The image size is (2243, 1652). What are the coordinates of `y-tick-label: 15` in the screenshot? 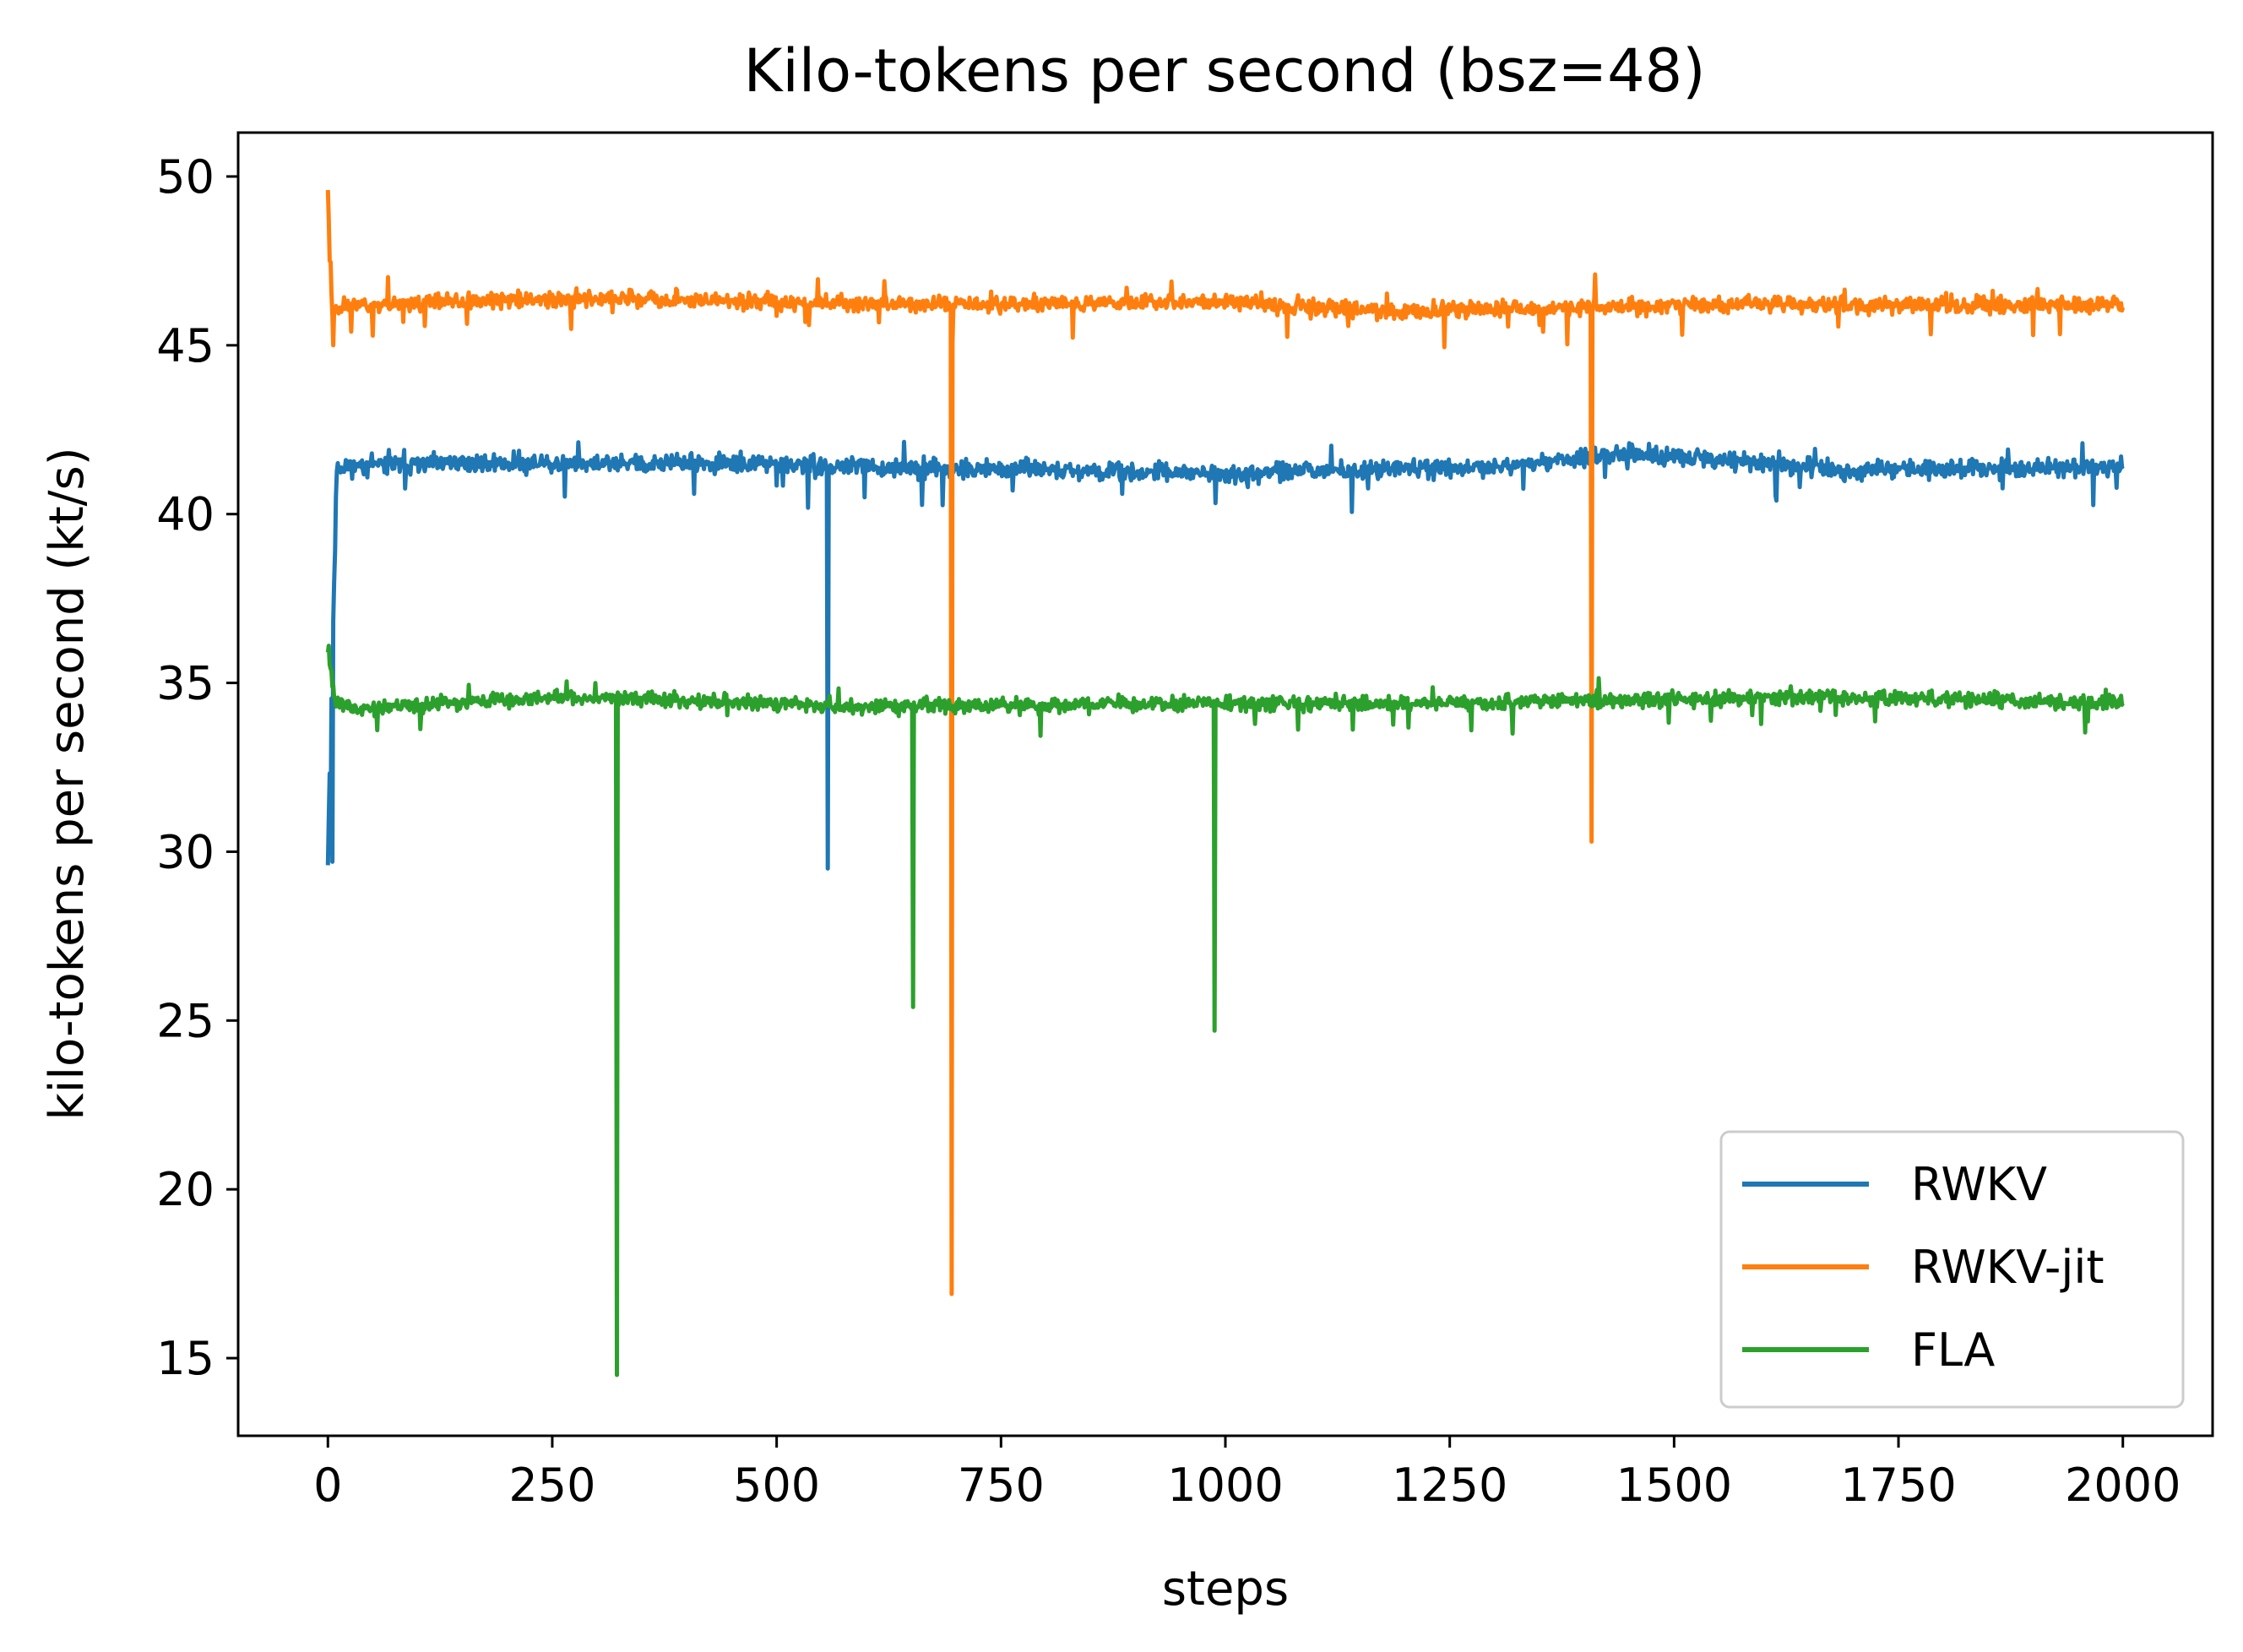 It's located at (185, 1358).